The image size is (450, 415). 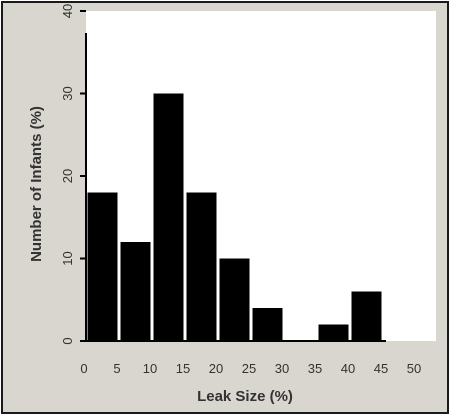 I want to click on x-tick-label: 35, so click(x=315, y=368).